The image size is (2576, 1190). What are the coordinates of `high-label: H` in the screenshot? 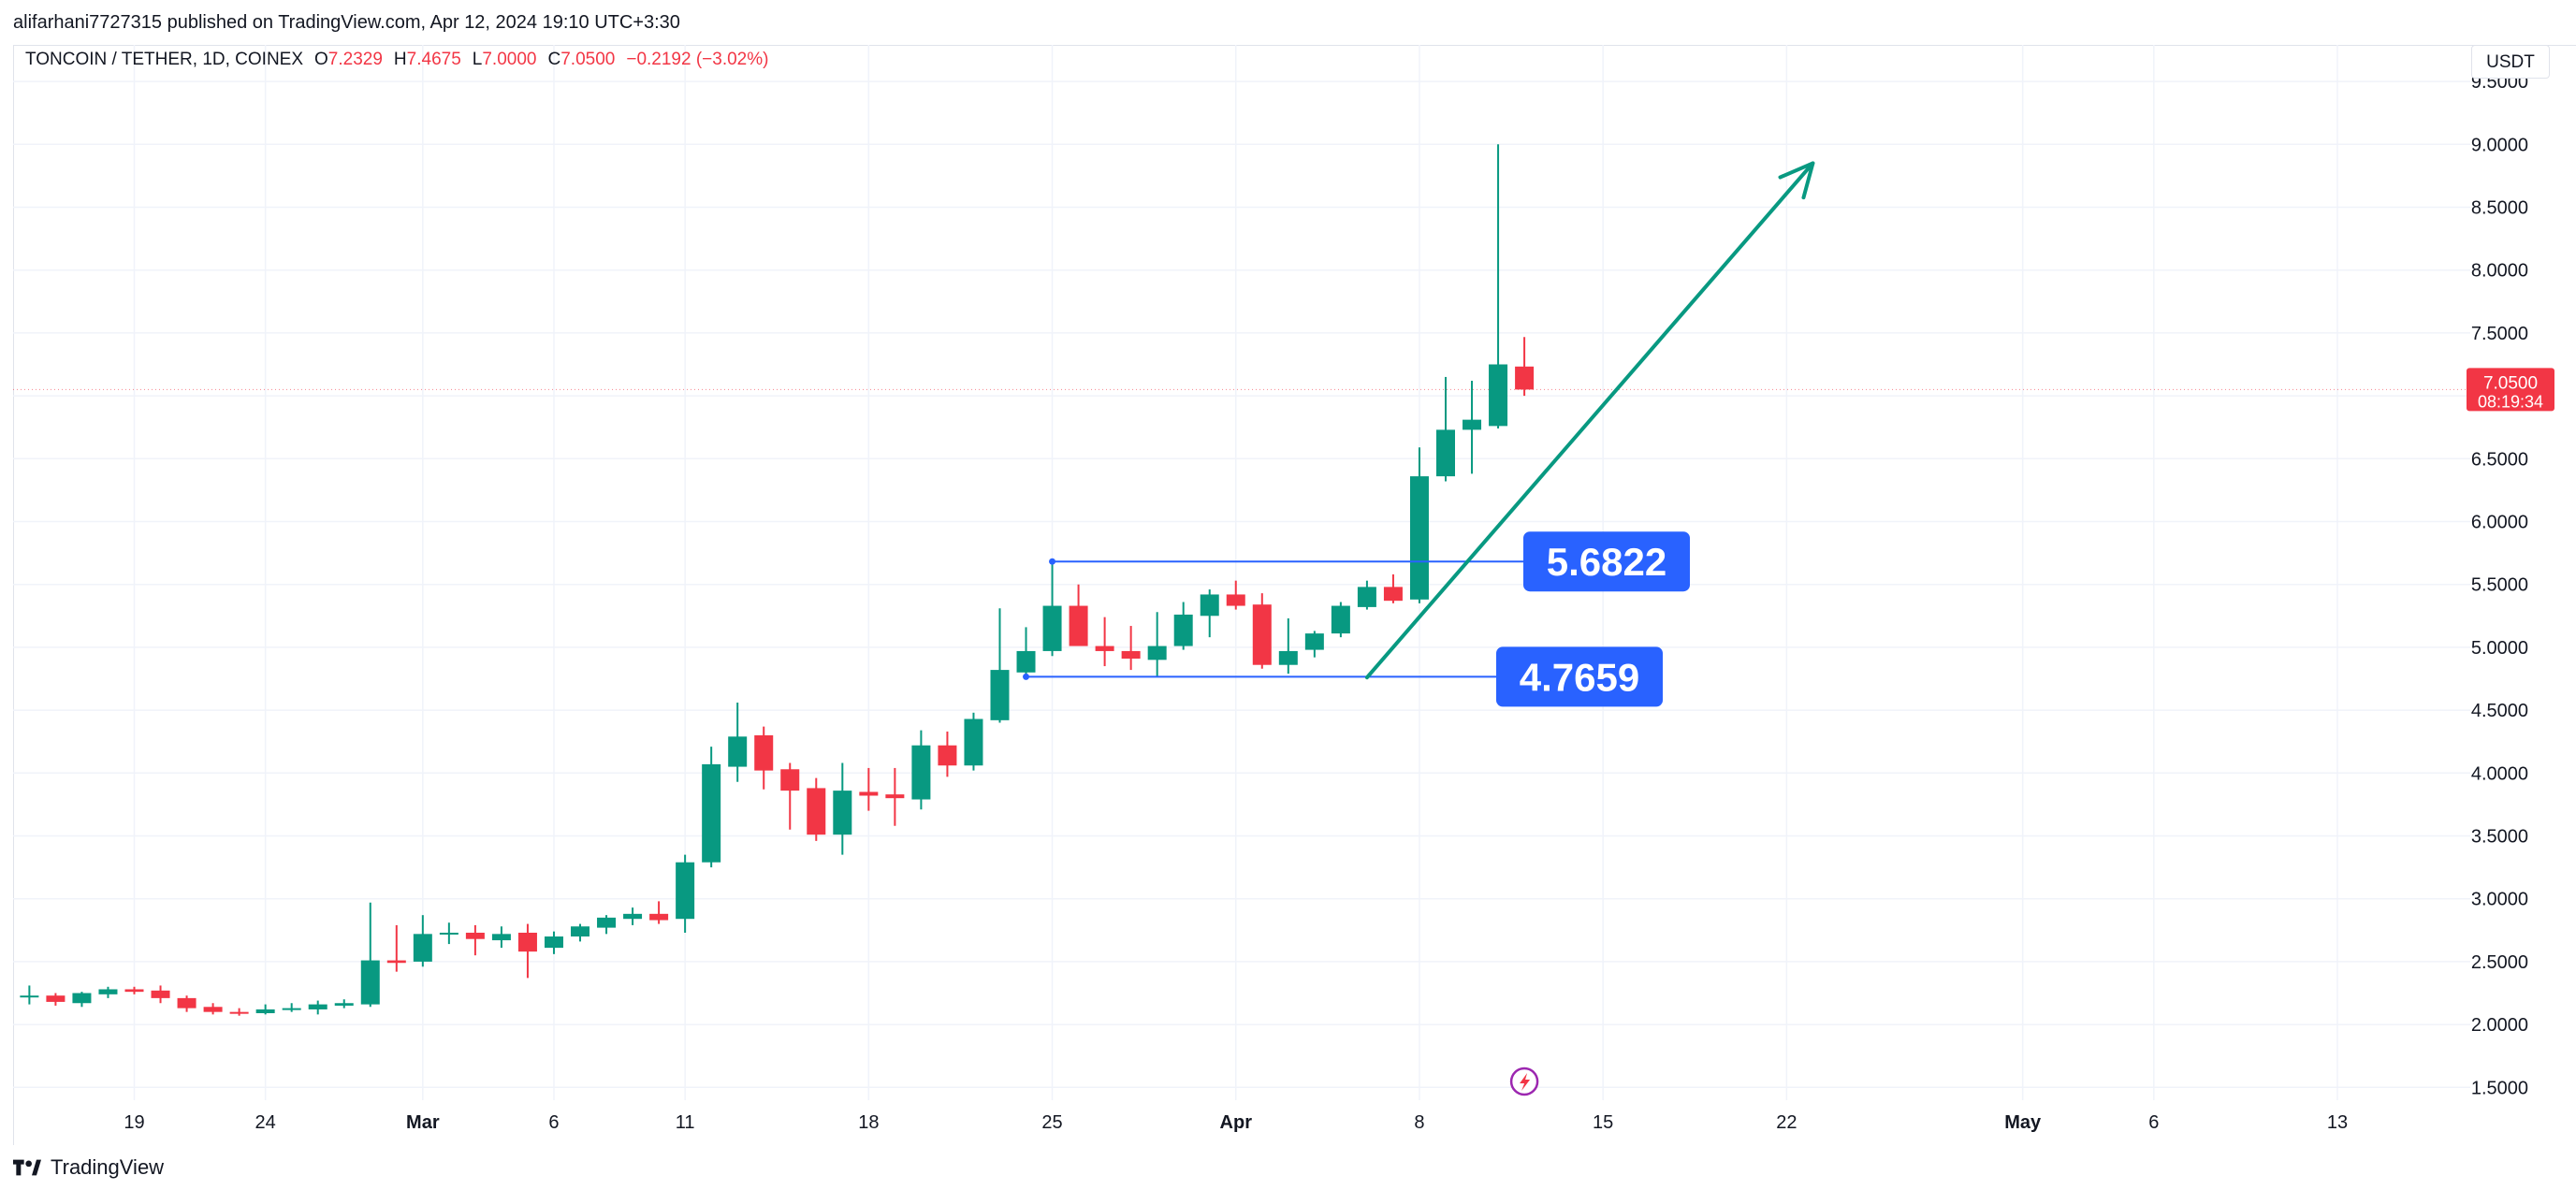 It's located at (400, 59).